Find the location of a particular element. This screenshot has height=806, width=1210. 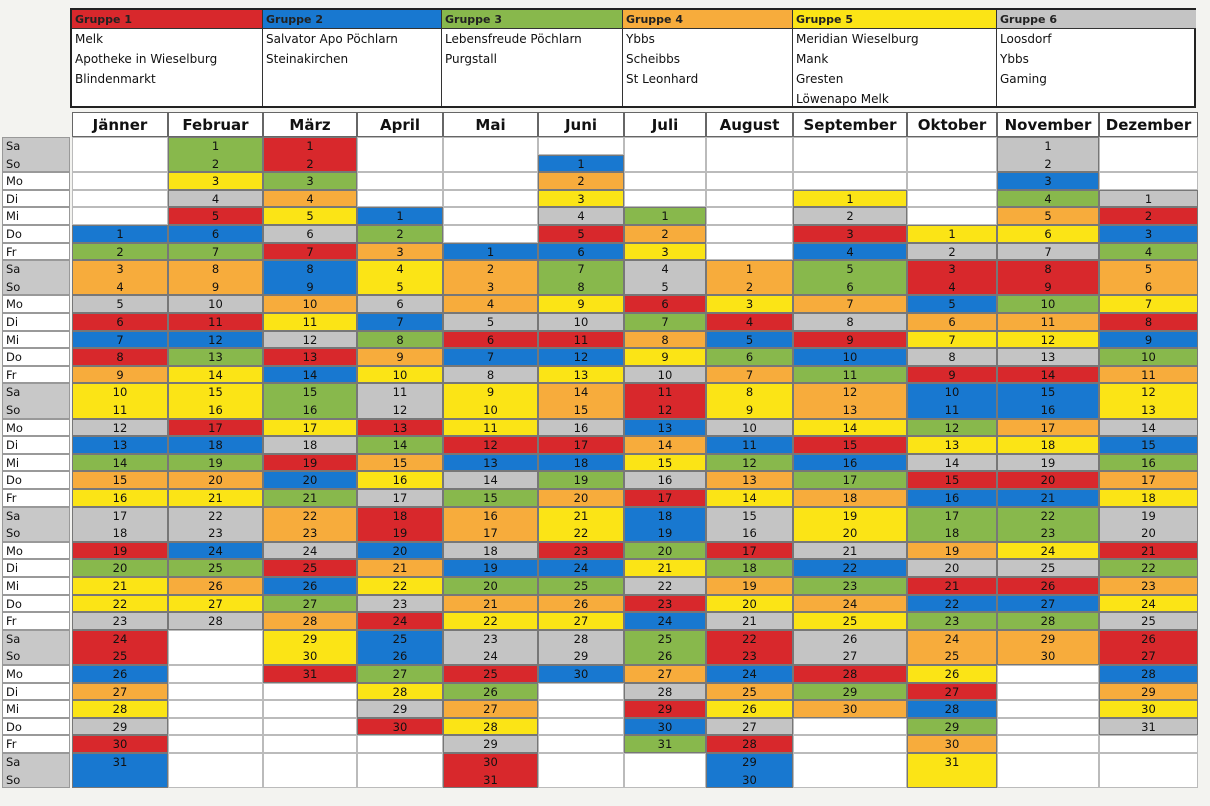

day-cell: 7 is located at coordinates (1148, 304).